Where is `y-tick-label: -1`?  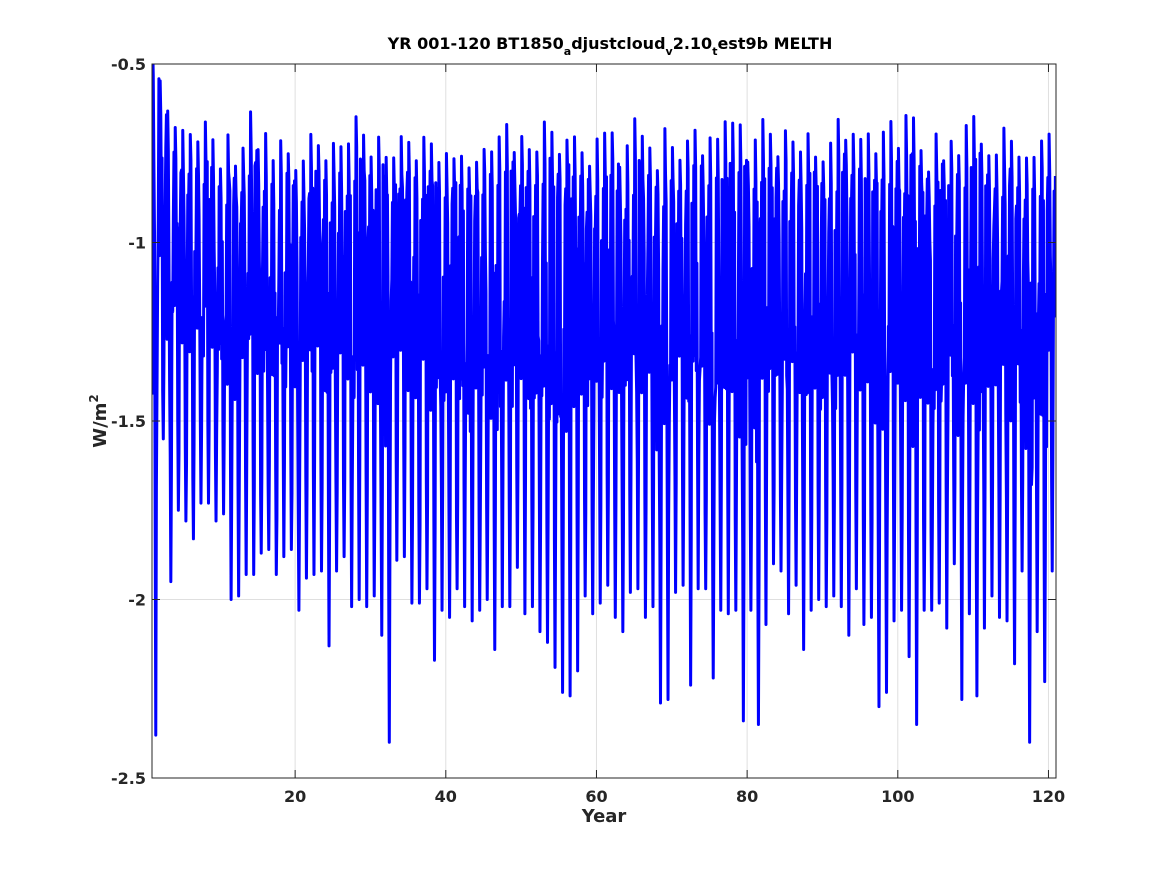 y-tick-label: -1 is located at coordinates (137, 243).